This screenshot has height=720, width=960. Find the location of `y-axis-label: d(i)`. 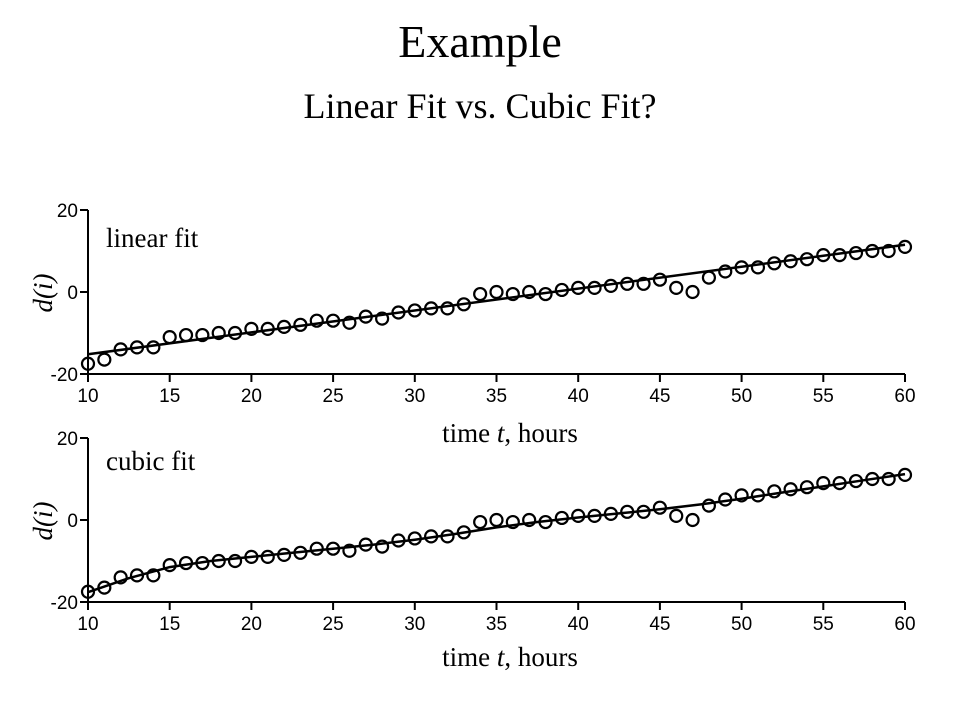

y-axis-label: d(i) is located at coordinates (43, 520).